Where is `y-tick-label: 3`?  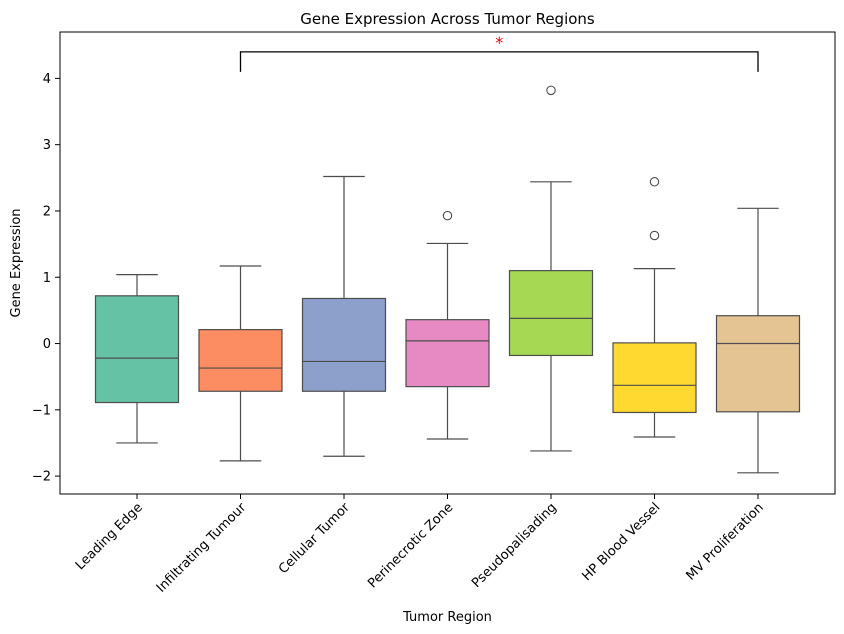
y-tick-label: 3 is located at coordinates (47, 145).